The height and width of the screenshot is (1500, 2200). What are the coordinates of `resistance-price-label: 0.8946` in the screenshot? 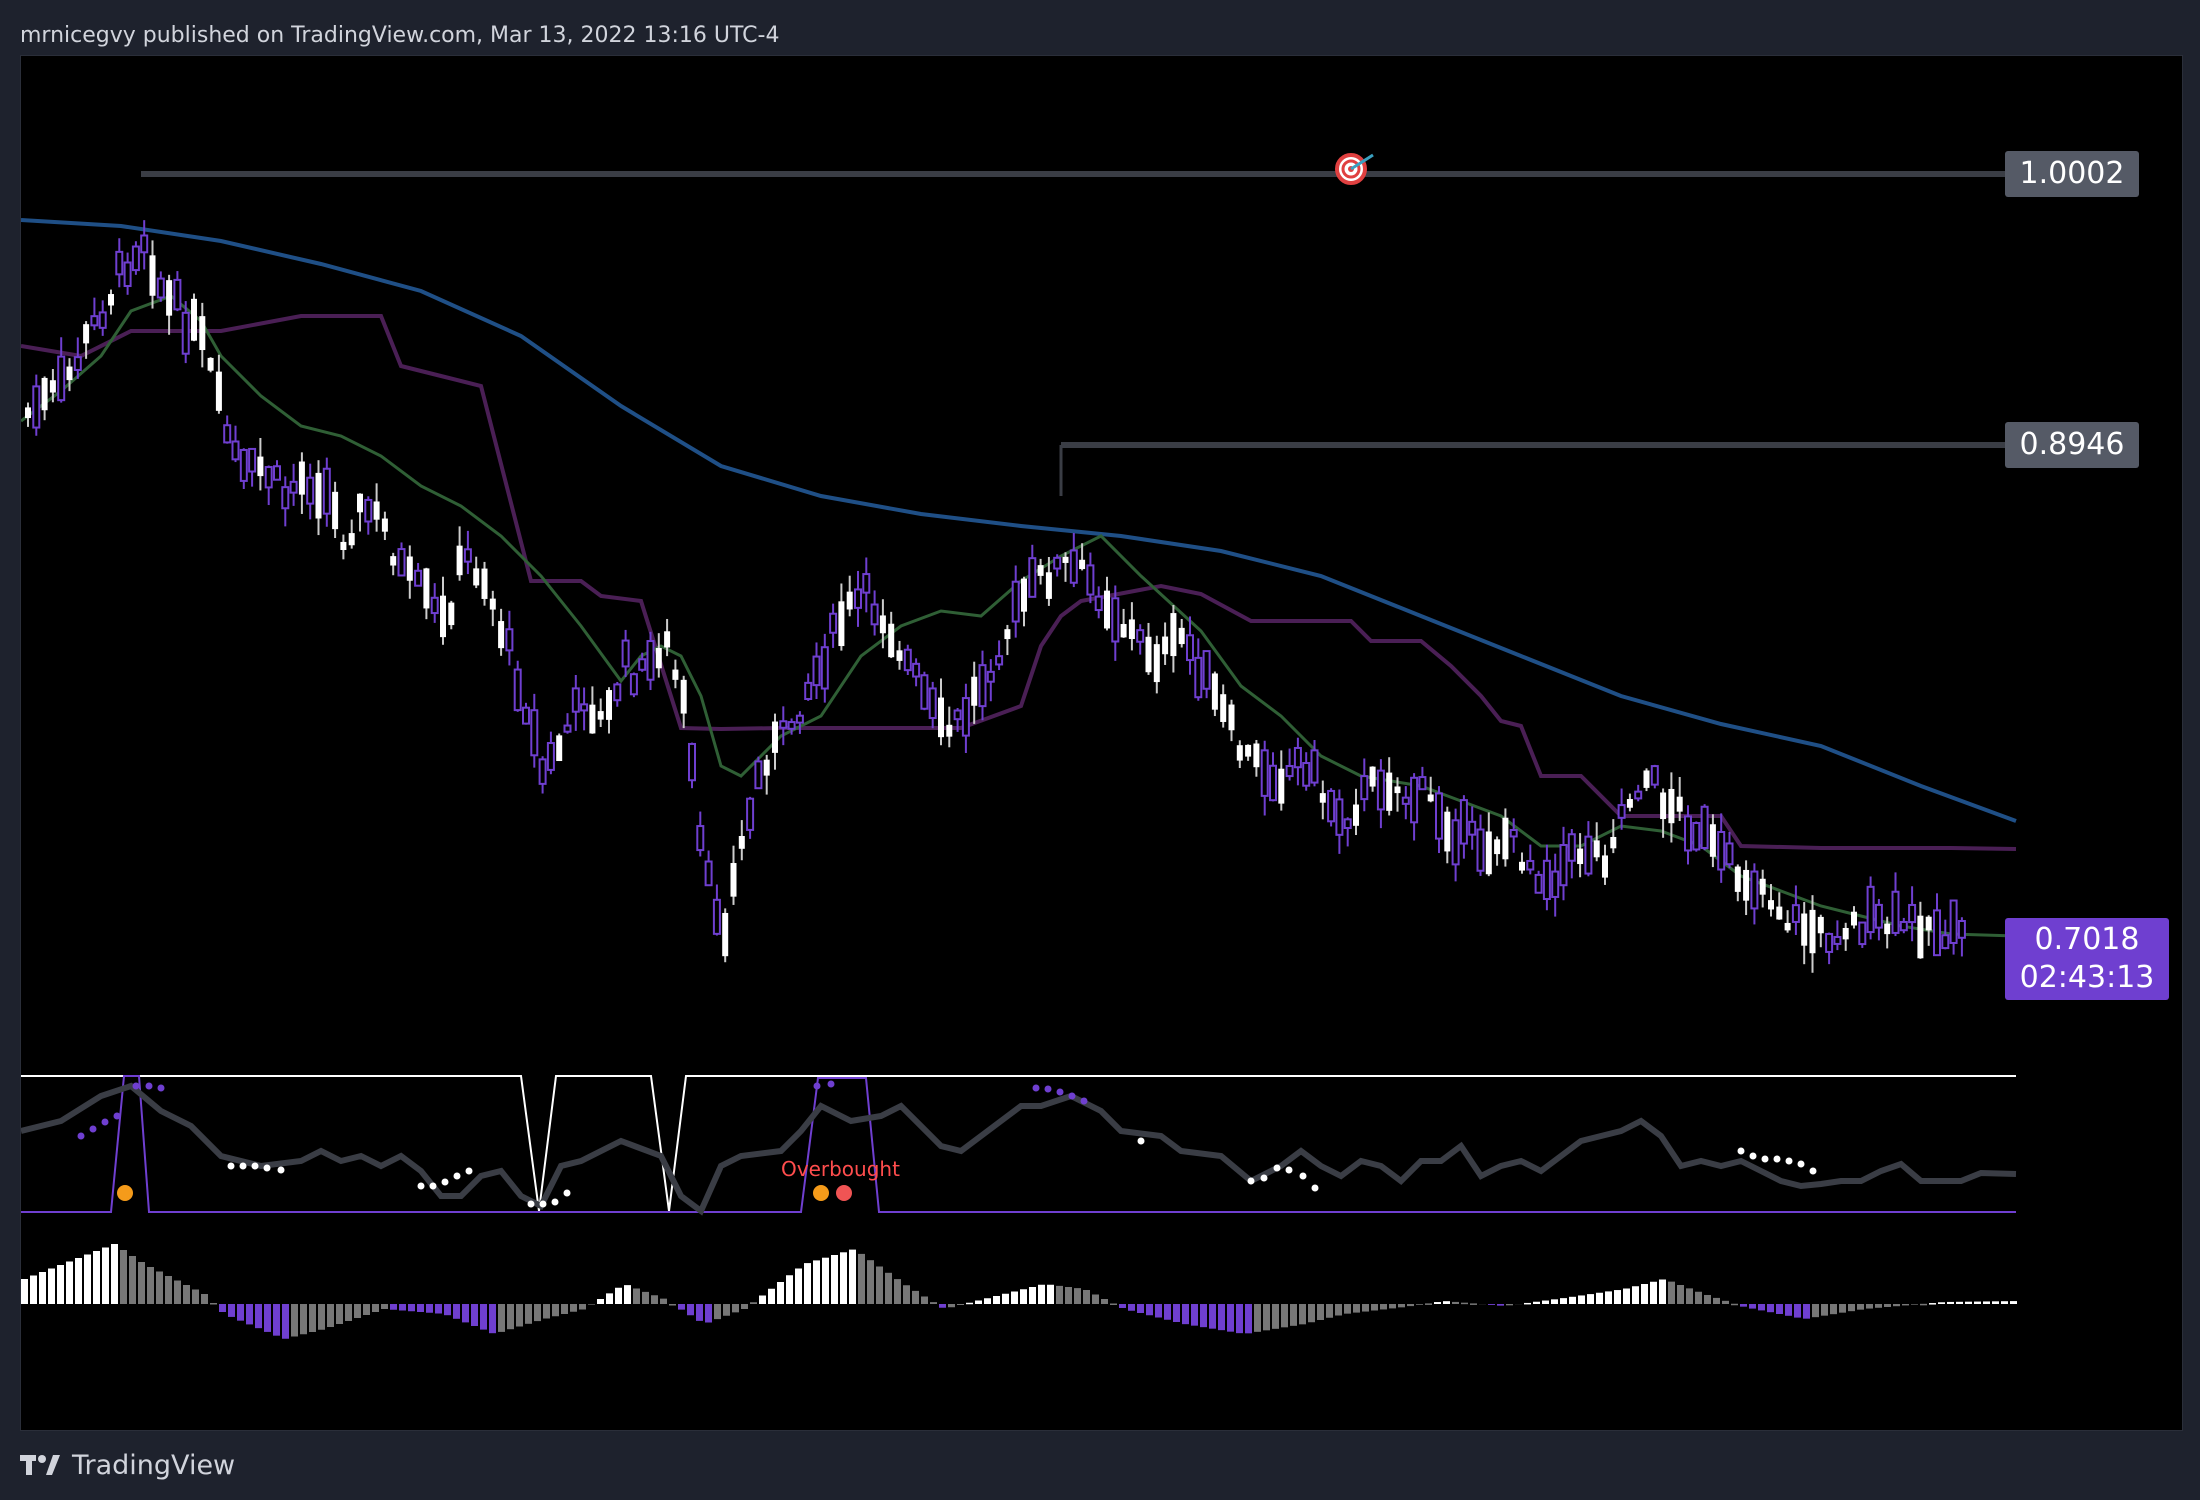 It's located at (2072, 445).